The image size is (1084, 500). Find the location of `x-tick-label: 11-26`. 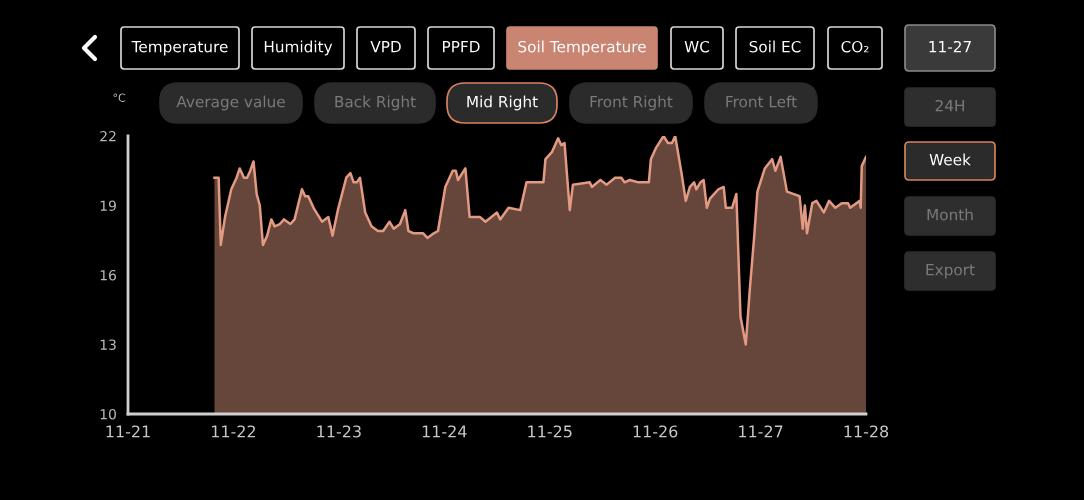

x-tick-label: 11-26 is located at coordinates (655, 431).